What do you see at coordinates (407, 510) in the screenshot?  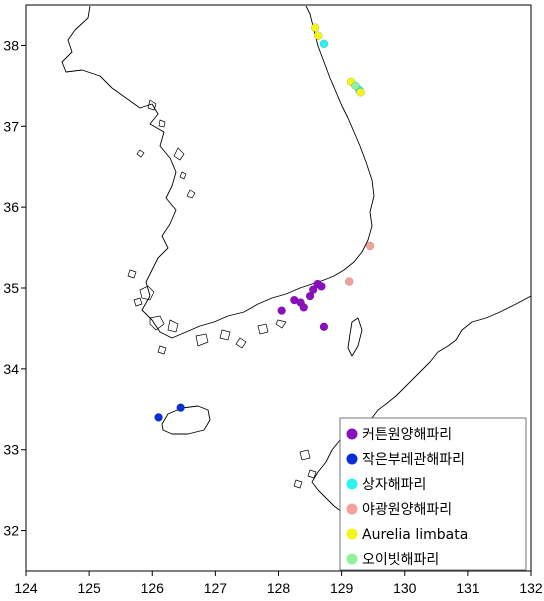 I see `legend-label: 야광원양해파리` at bounding box center [407, 510].